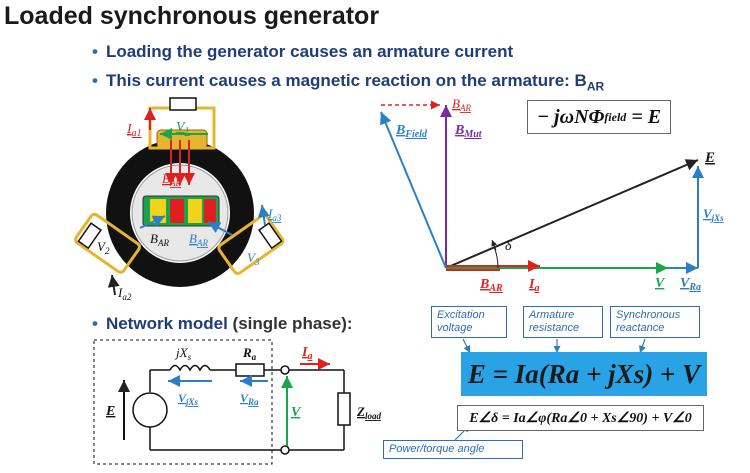 The width and height of the screenshot is (750, 473). What do you see at coordinates (187, 131) in the screenshot?
I see `gen-v1-sub: 1` at bounding box center [187, 131].